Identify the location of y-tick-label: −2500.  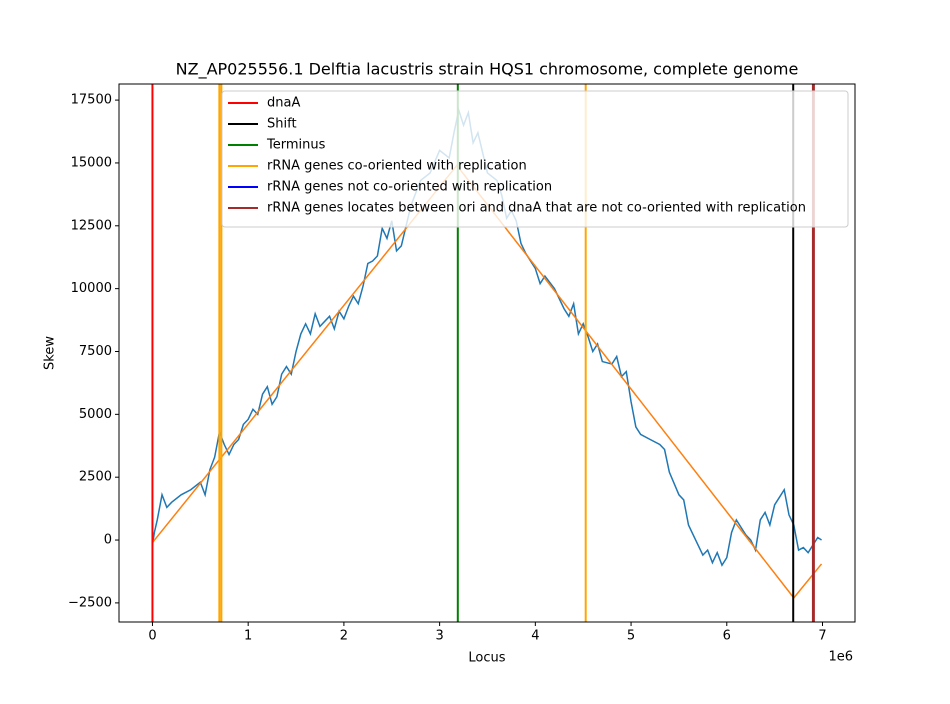
(90, 602).